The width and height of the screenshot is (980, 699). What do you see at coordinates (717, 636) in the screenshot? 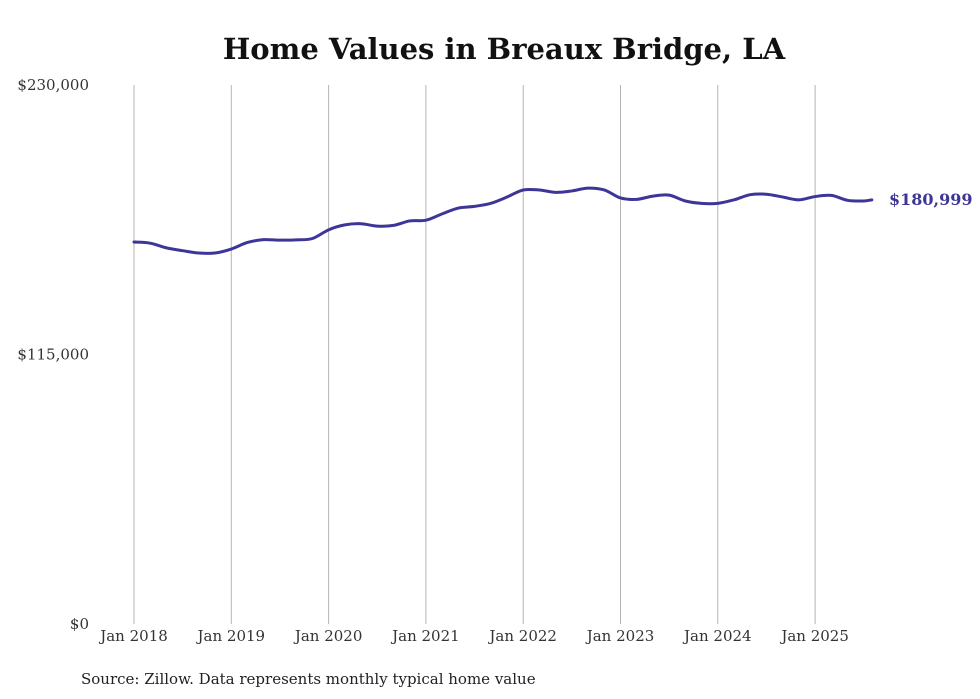
I see `x-tick-label: Jan 2024` at bounding box center [717, 636].